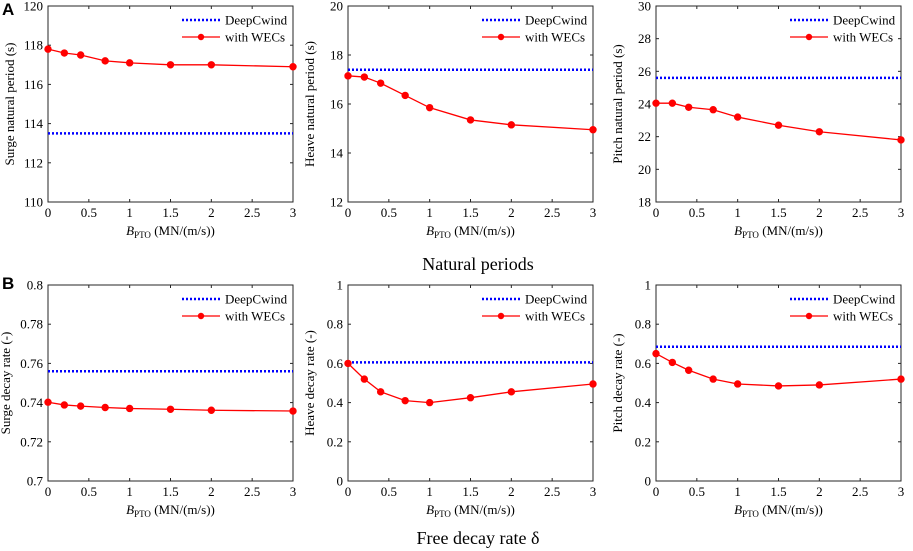 This screenshot has width=913, height=551. I want to click on y-tick-label: 30, so click(644, 7).